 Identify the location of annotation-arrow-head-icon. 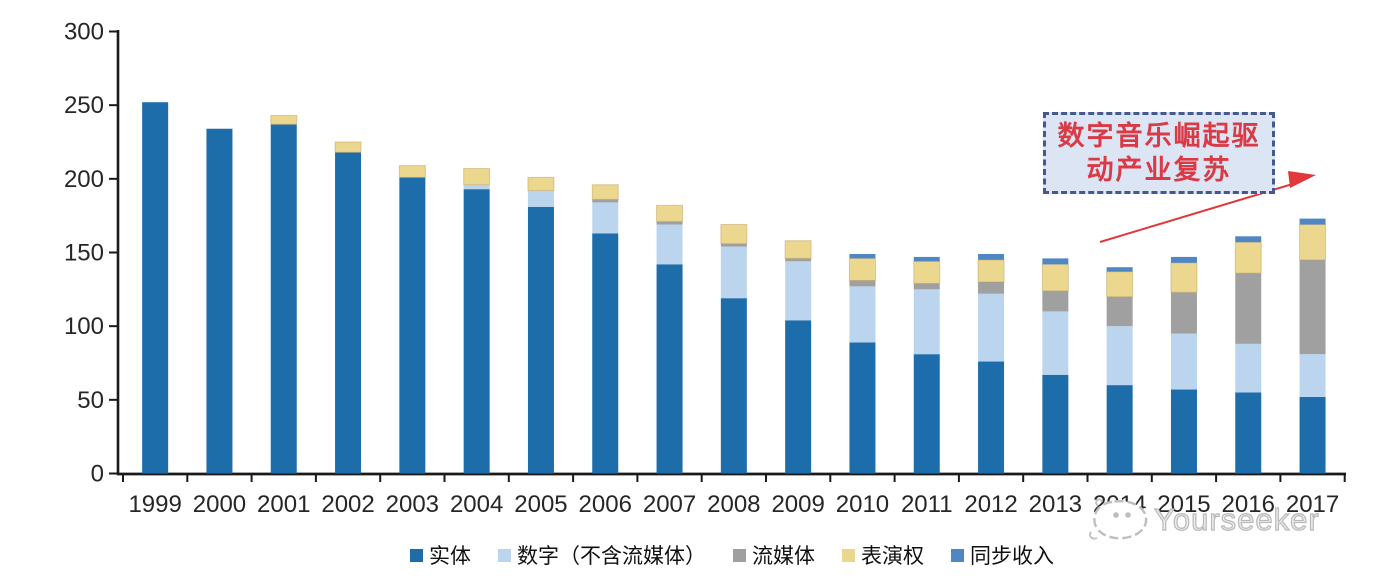
(1302, 179).